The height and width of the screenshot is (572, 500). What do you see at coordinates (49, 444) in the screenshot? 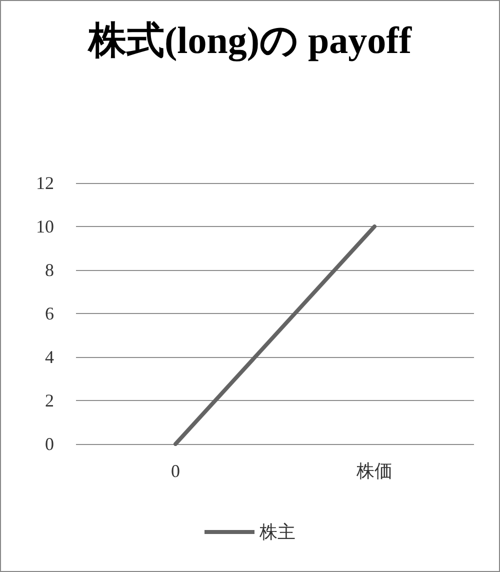
I see `y-tick-label: 0` at bounding box center [49, 444].